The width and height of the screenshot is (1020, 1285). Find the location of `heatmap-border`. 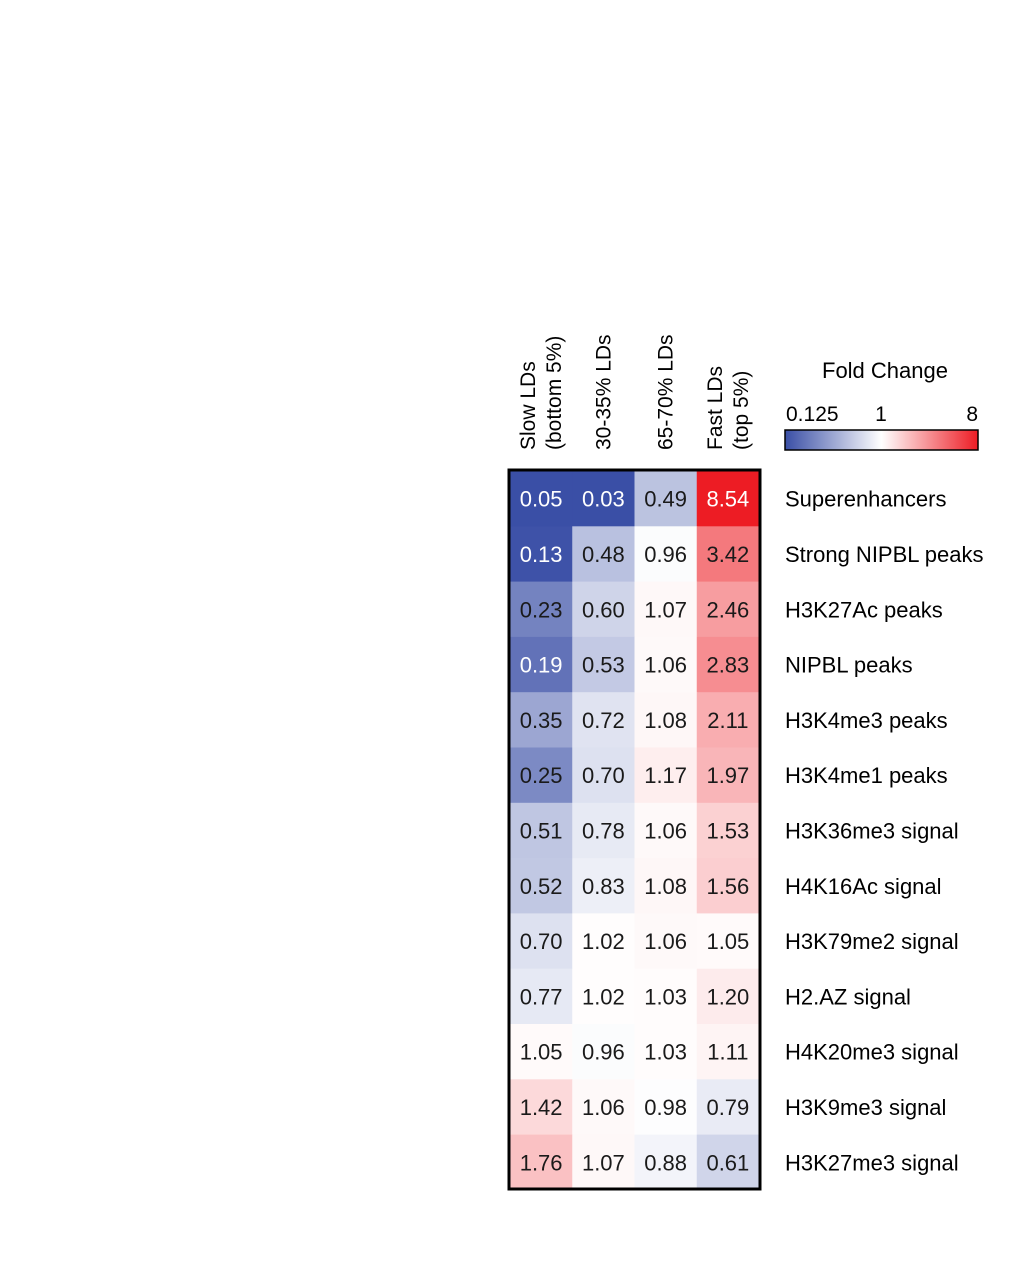

heatmap-border is located at coordinates (634, 829).